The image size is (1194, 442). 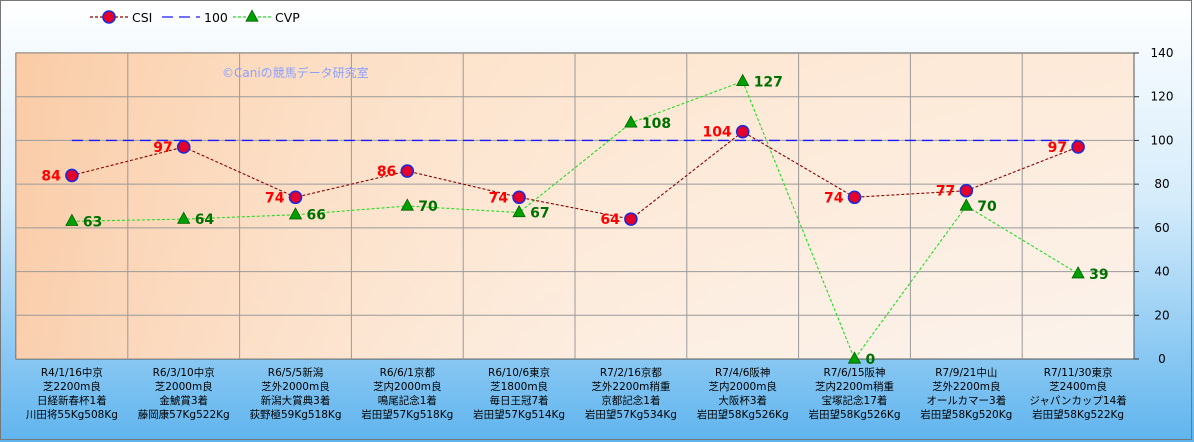 What do you see at coordinates (1162, 97) in the screenshot?
I see `y-tick-label: 120` at bounding box center [1162, 97].